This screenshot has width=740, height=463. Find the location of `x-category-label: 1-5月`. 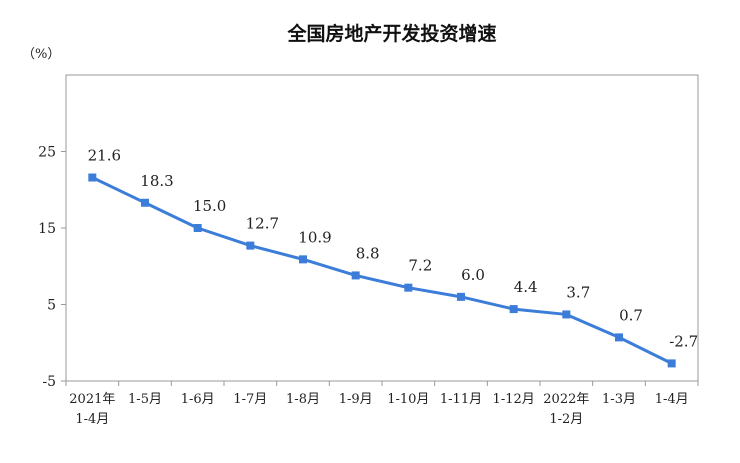

x-category-label: 1-5月 is located at coordinates (145, 399).